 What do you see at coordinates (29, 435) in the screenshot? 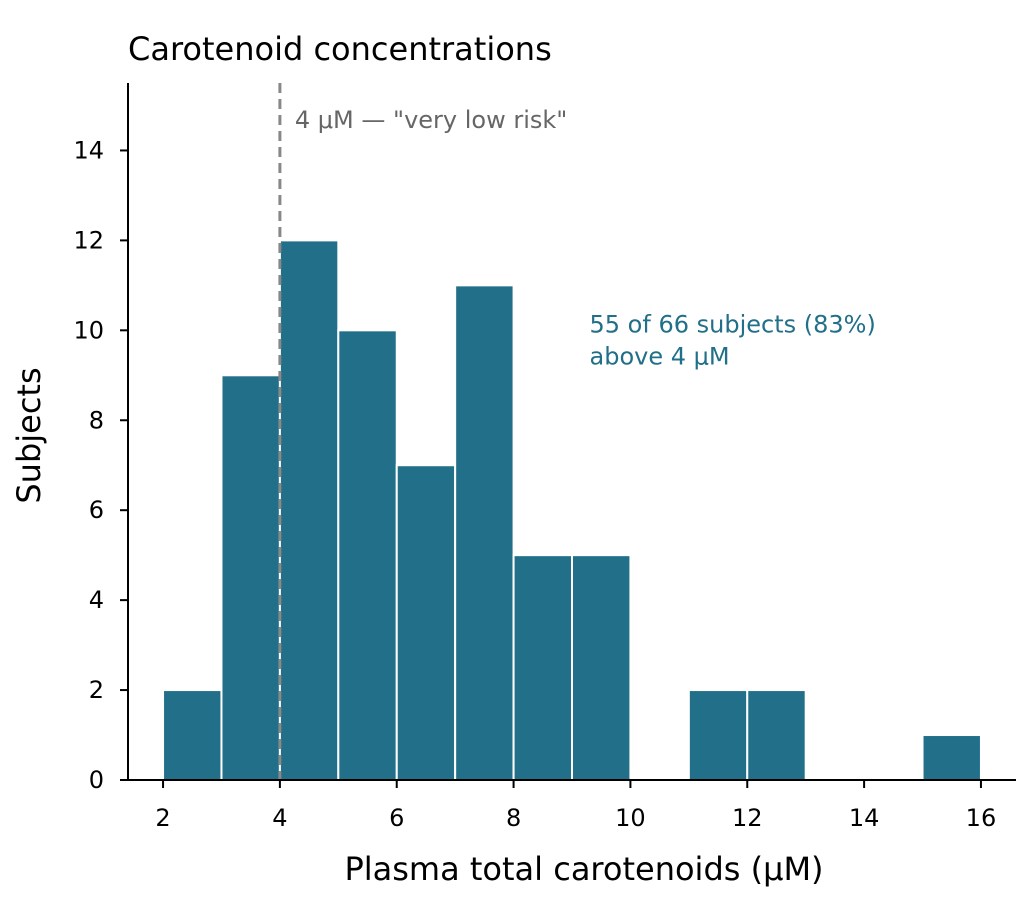
I see `y-axis-label: Subjects` at bounding box center [29, 435].